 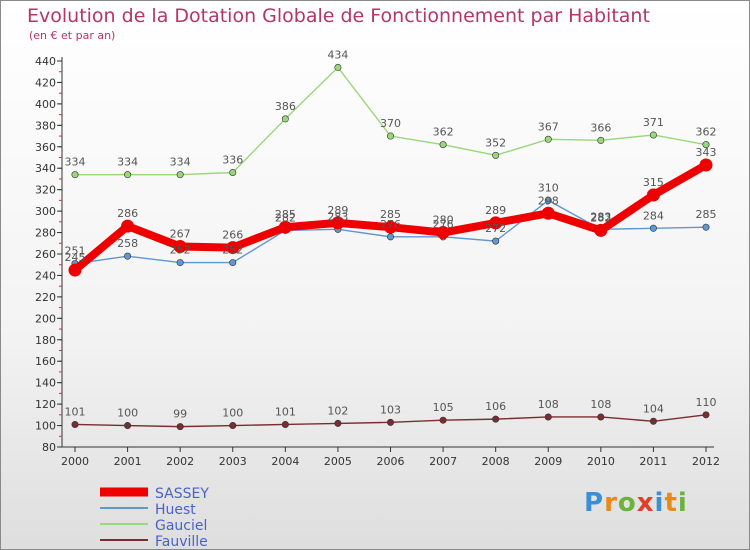 I want to click on x-tick-label: 2007, so click(x=443, y=461).